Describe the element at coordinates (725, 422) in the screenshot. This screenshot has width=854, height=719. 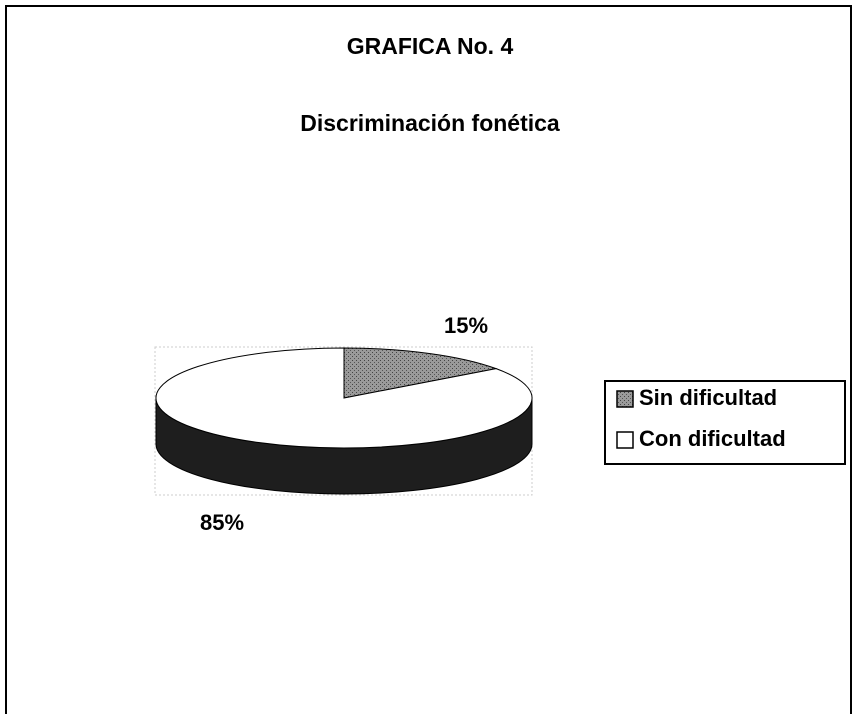
I see `legend` at that location.